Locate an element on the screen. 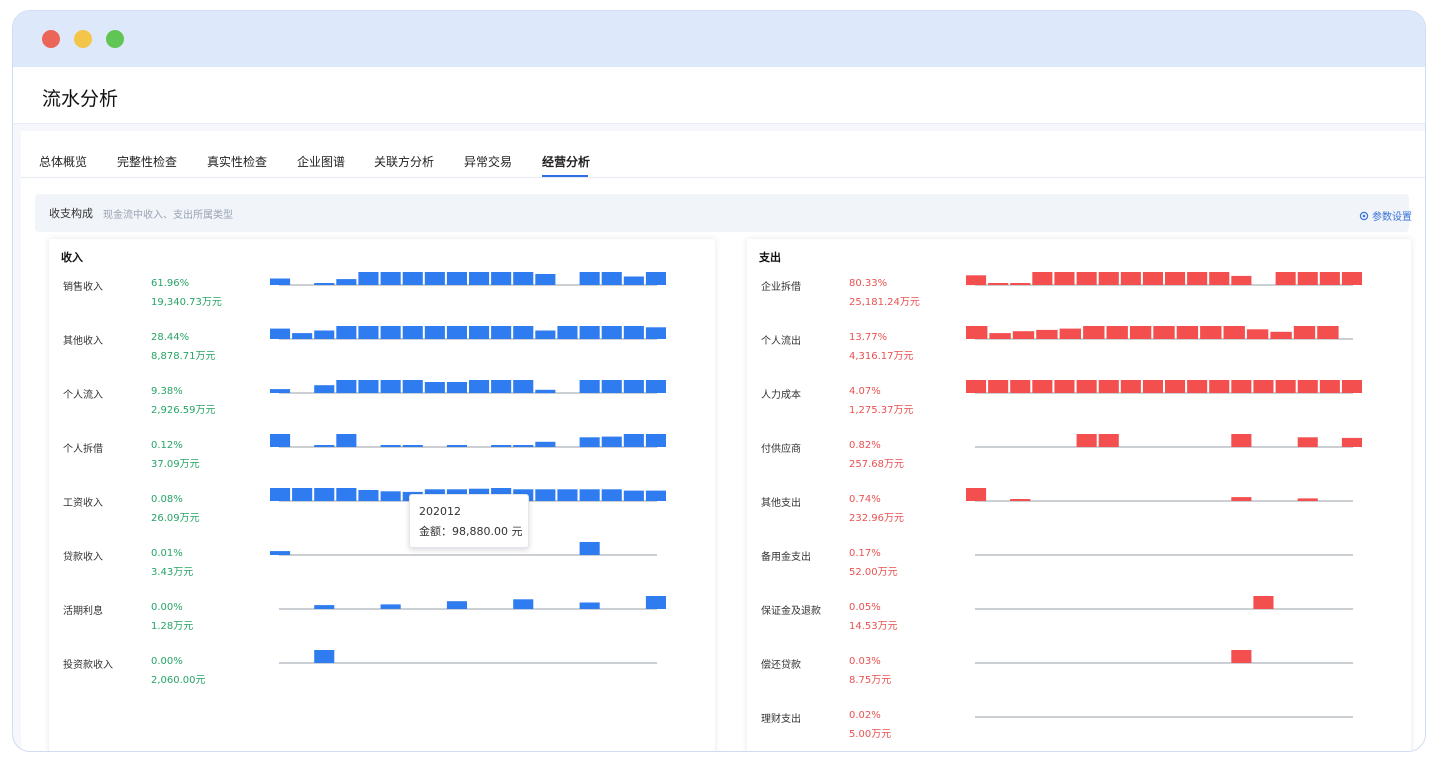  row-label: 投资款收入 is located at coordinates (88, 665).